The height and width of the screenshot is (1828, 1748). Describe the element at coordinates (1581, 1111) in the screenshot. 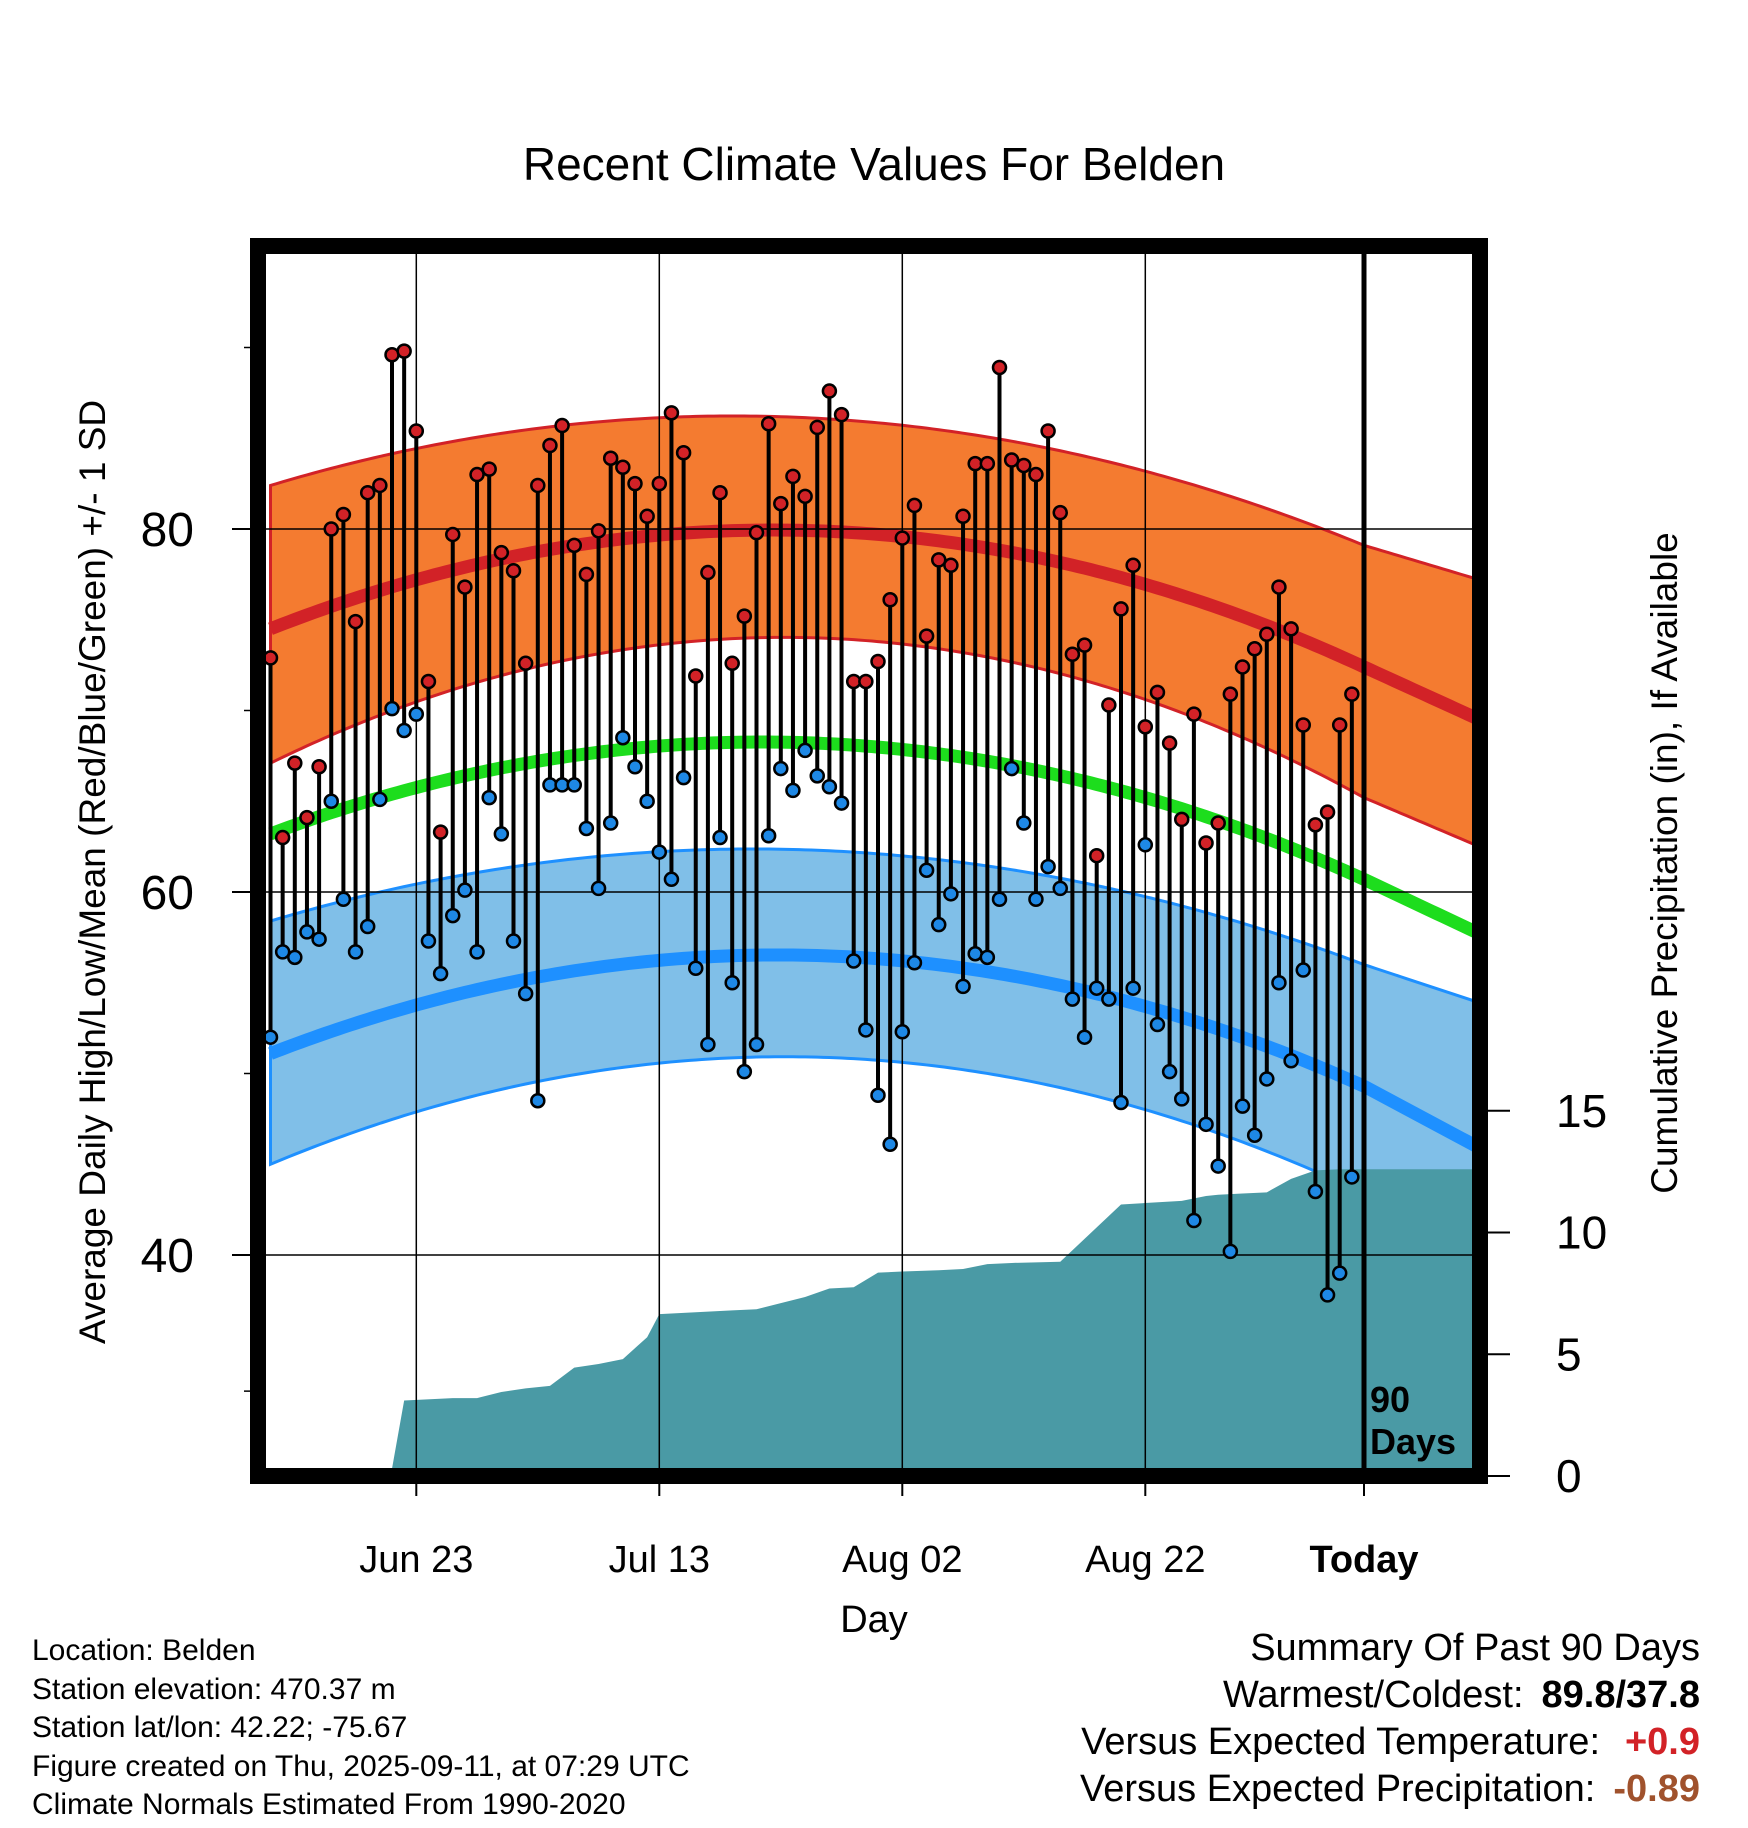

I see `y2-tick-label: 15` at that location.